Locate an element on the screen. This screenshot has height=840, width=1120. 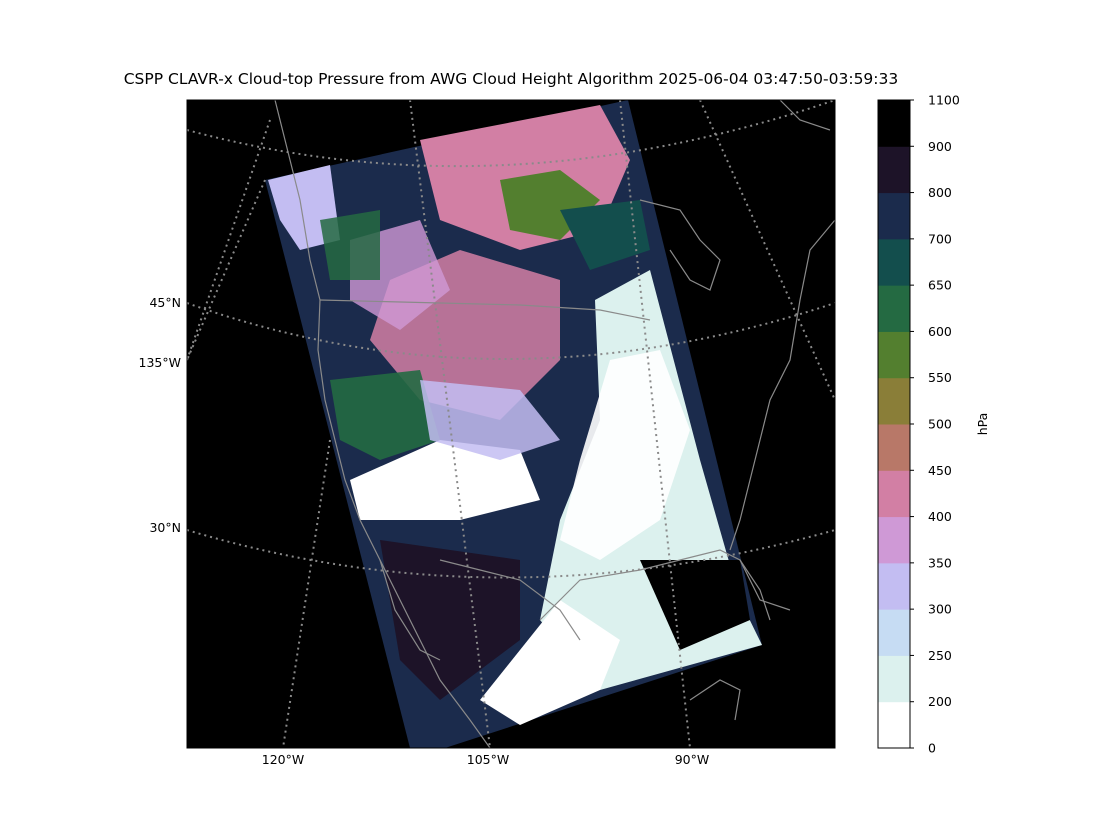
swath-south-dark is located at coordinates (450, 620).